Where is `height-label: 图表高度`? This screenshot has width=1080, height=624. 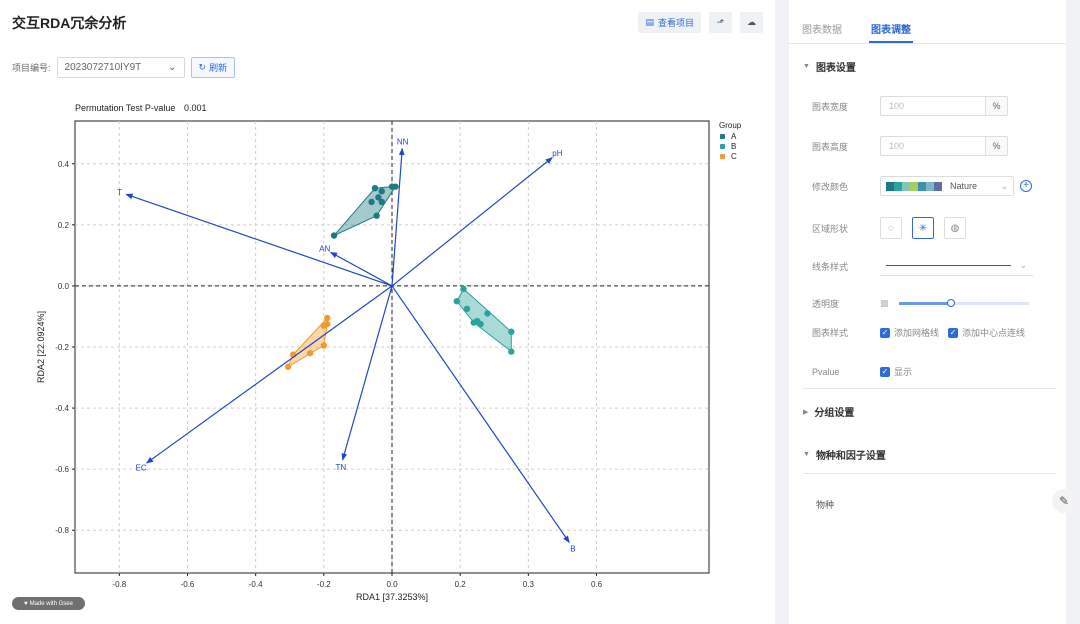
height-label: 图表高度 is located at coordinates (830, 146).